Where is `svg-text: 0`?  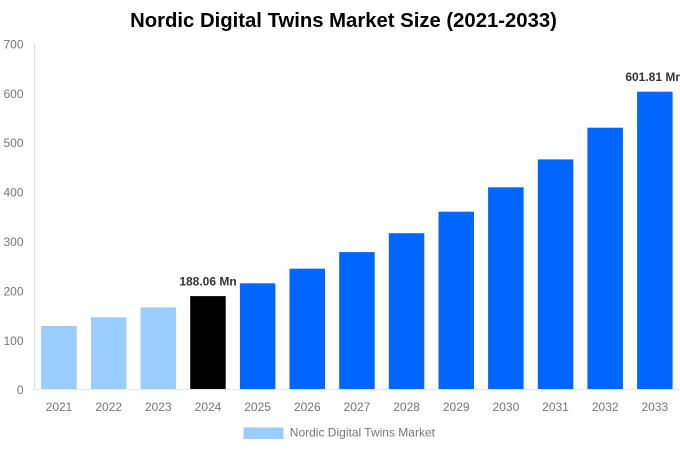
svg-text: 0 is located at coordinates (20, 390).